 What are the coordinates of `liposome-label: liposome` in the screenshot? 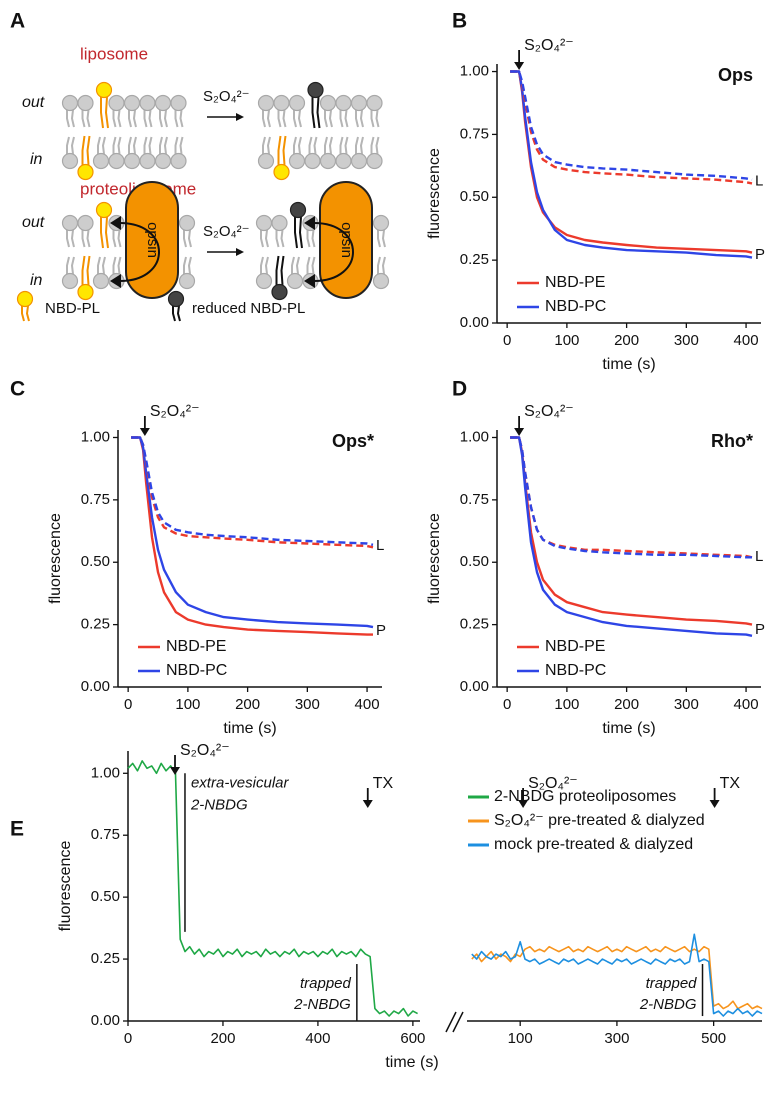 It's located at (114, 53).